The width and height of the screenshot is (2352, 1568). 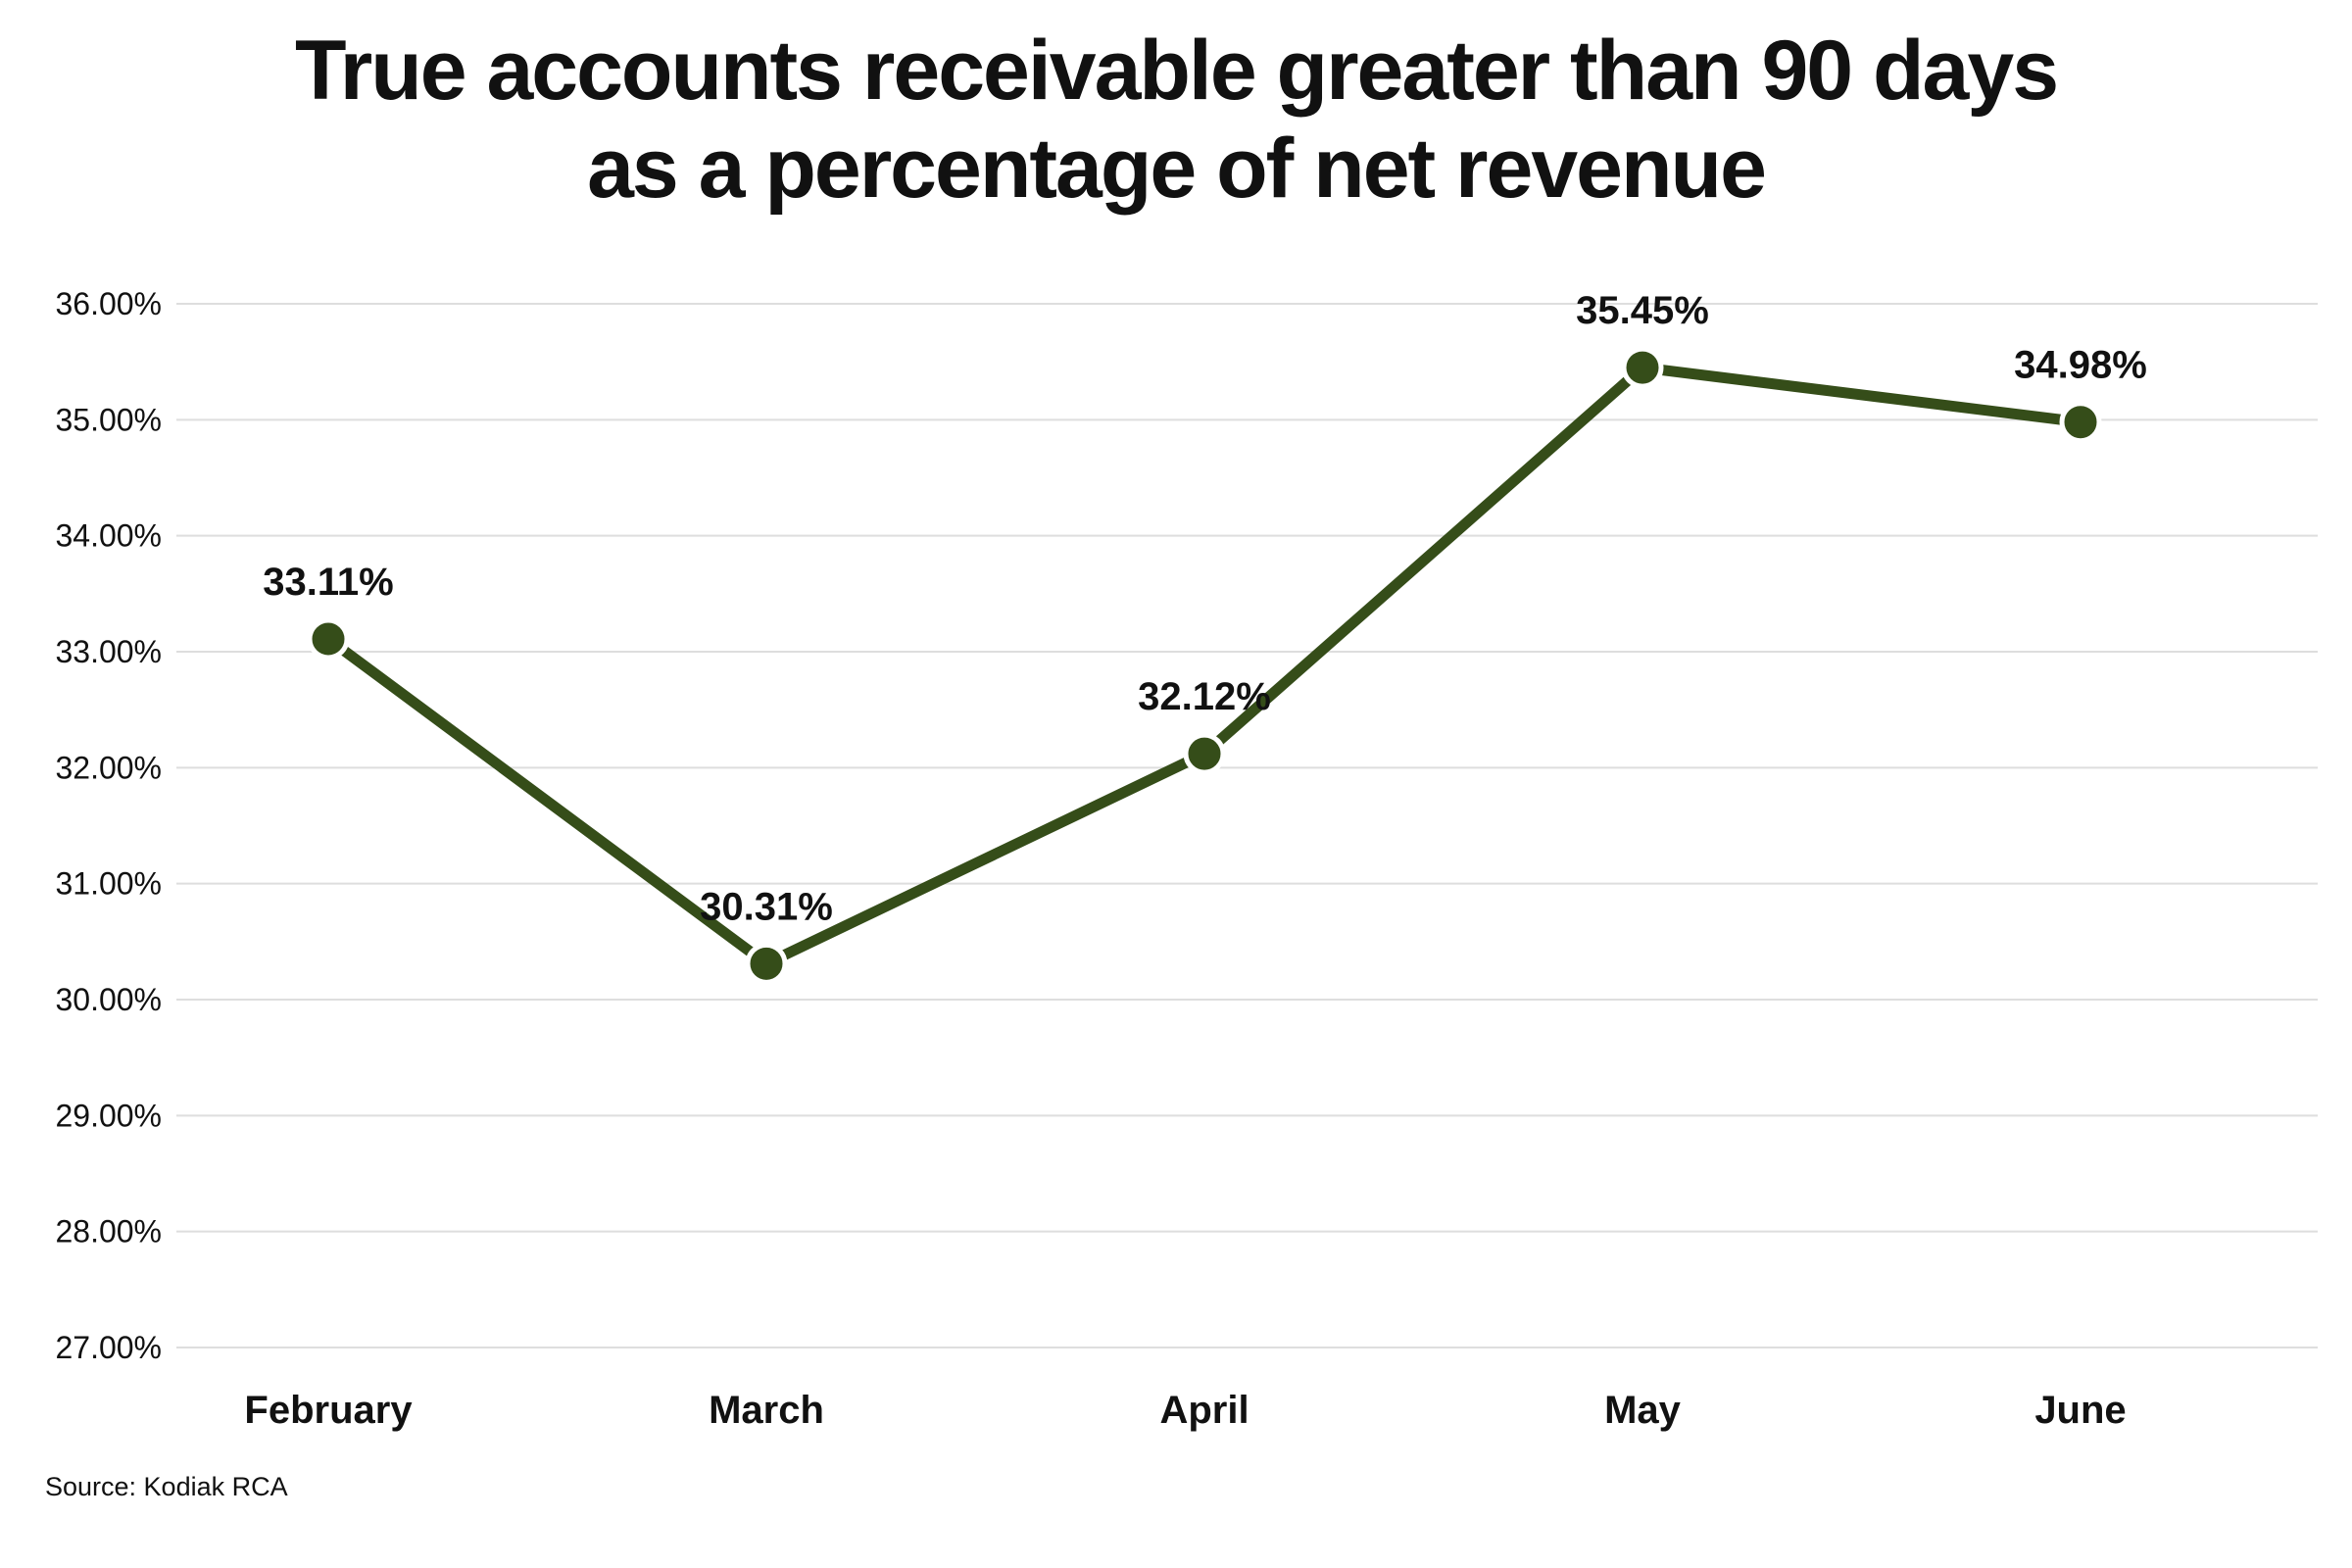 I want to click on data-label: 35.45%, so click(x=1642, y=310).